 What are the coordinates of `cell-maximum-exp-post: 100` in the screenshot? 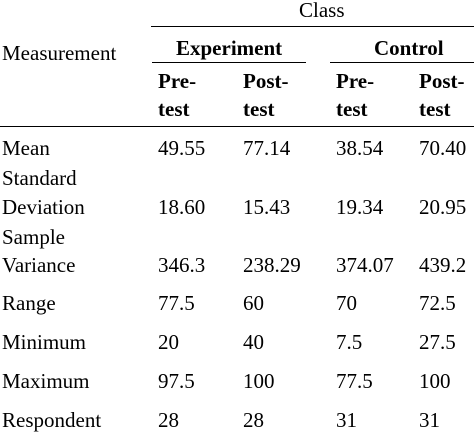 It's located at (259, 381).